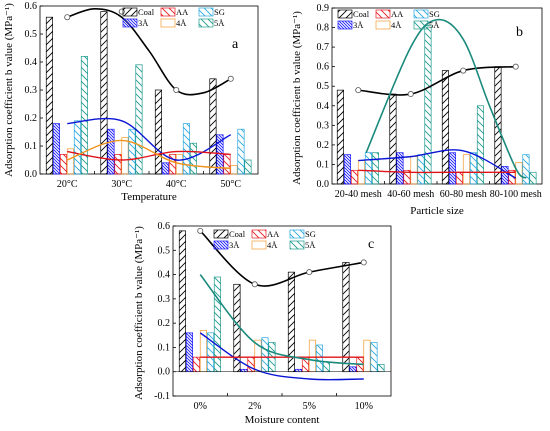 The width and height of the screenshot is (550, 431). What do you see at coordinates (466, 169) in the screenshot?
I see `bar-4a-60-80-mesh` at bounding box center [466, 169].